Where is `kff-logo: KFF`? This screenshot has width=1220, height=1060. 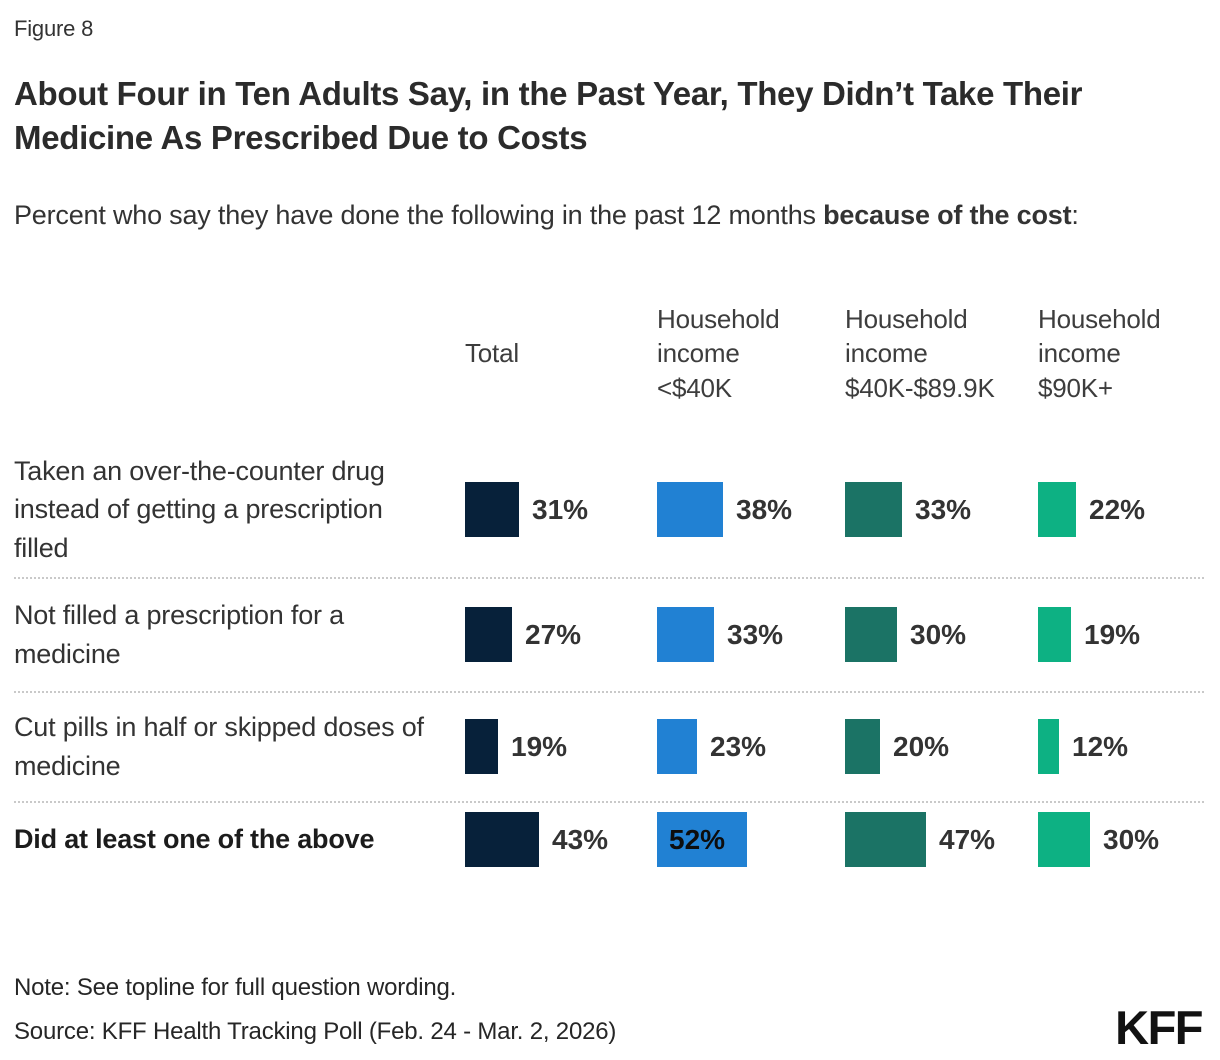
kff-logo: KFF is located at coordinates (1159, 1027).